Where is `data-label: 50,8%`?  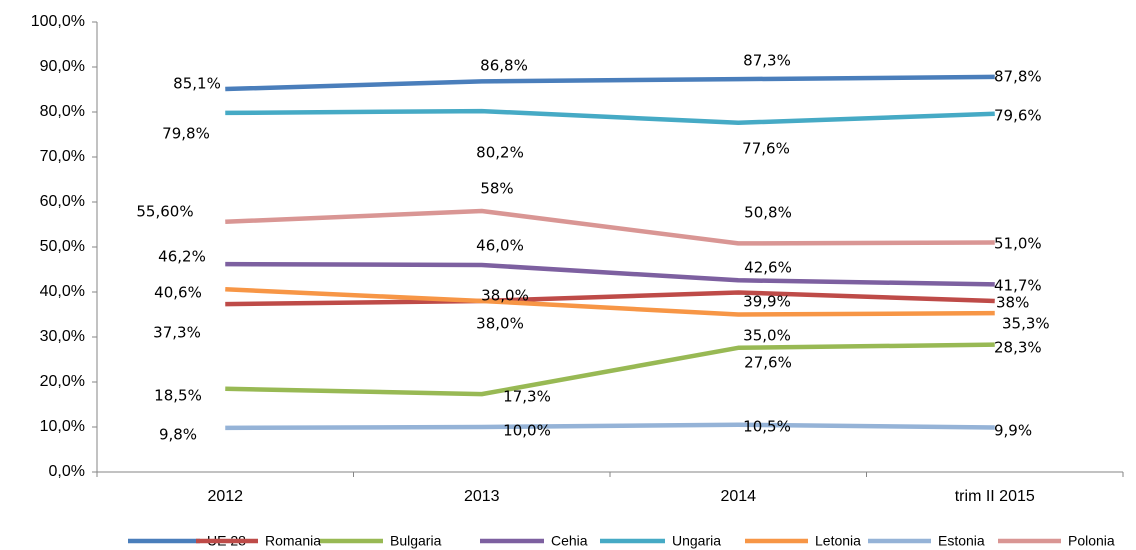 data-label: 50,8% is located at coordinates (768, 213).